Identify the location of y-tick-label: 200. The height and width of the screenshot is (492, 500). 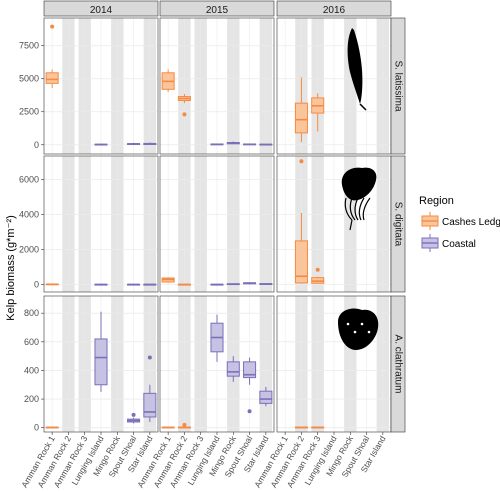
(31, 399).